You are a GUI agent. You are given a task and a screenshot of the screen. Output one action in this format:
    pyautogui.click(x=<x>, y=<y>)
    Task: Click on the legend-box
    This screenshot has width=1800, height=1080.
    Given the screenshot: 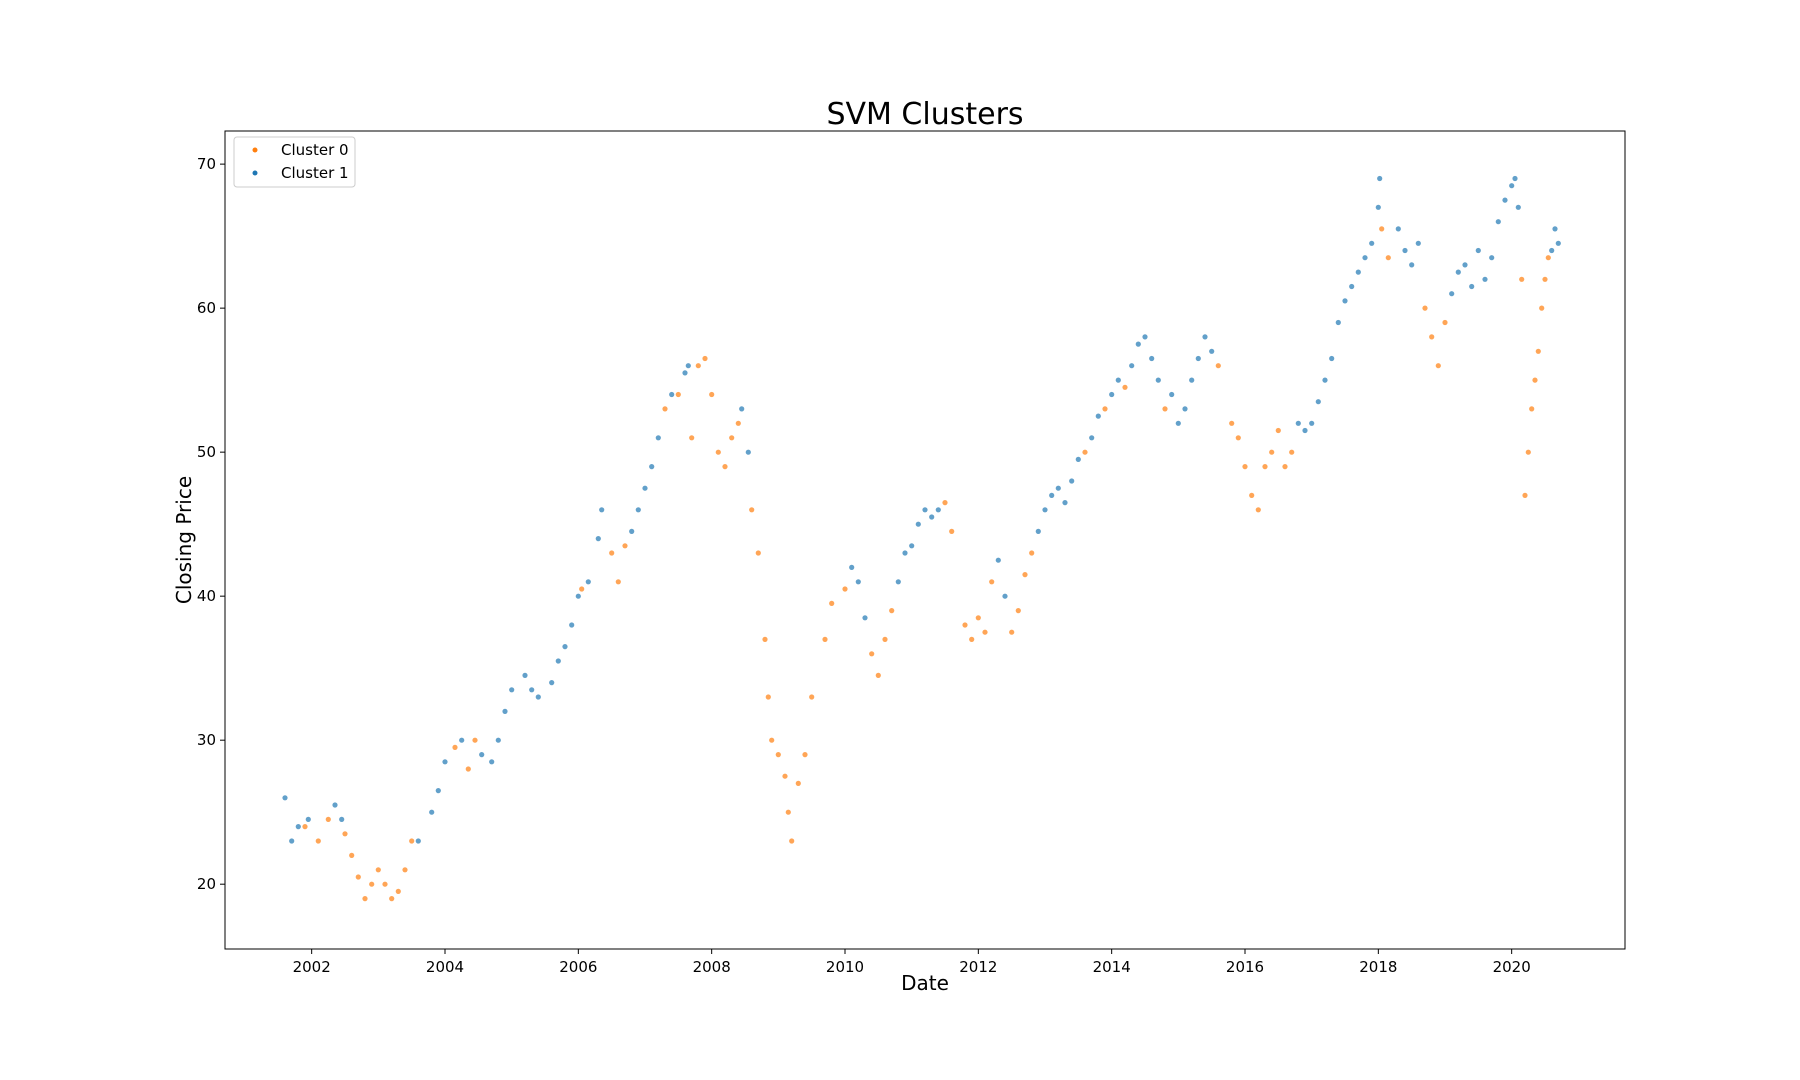 What is the action you would take?
    pyautogui.click(x=294, y=162)
    